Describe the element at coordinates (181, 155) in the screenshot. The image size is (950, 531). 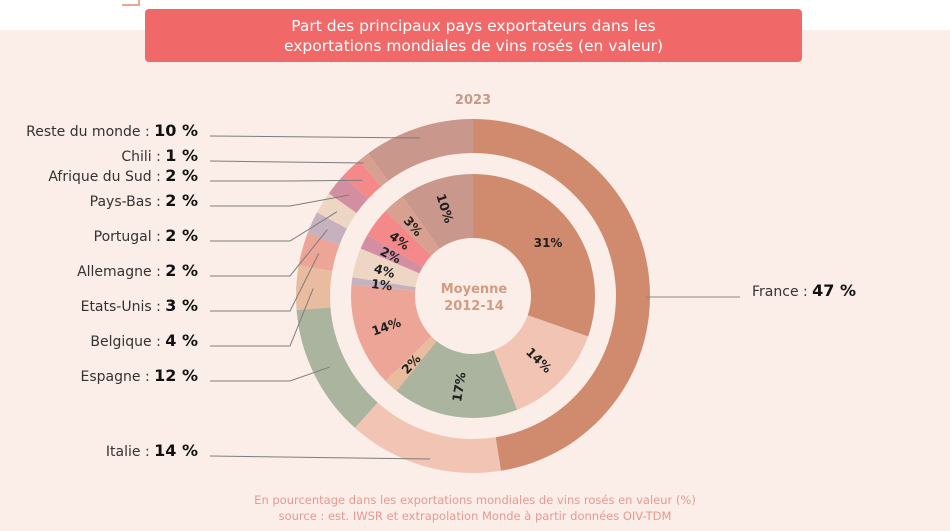
I see `share-value: 1 %` at that location.